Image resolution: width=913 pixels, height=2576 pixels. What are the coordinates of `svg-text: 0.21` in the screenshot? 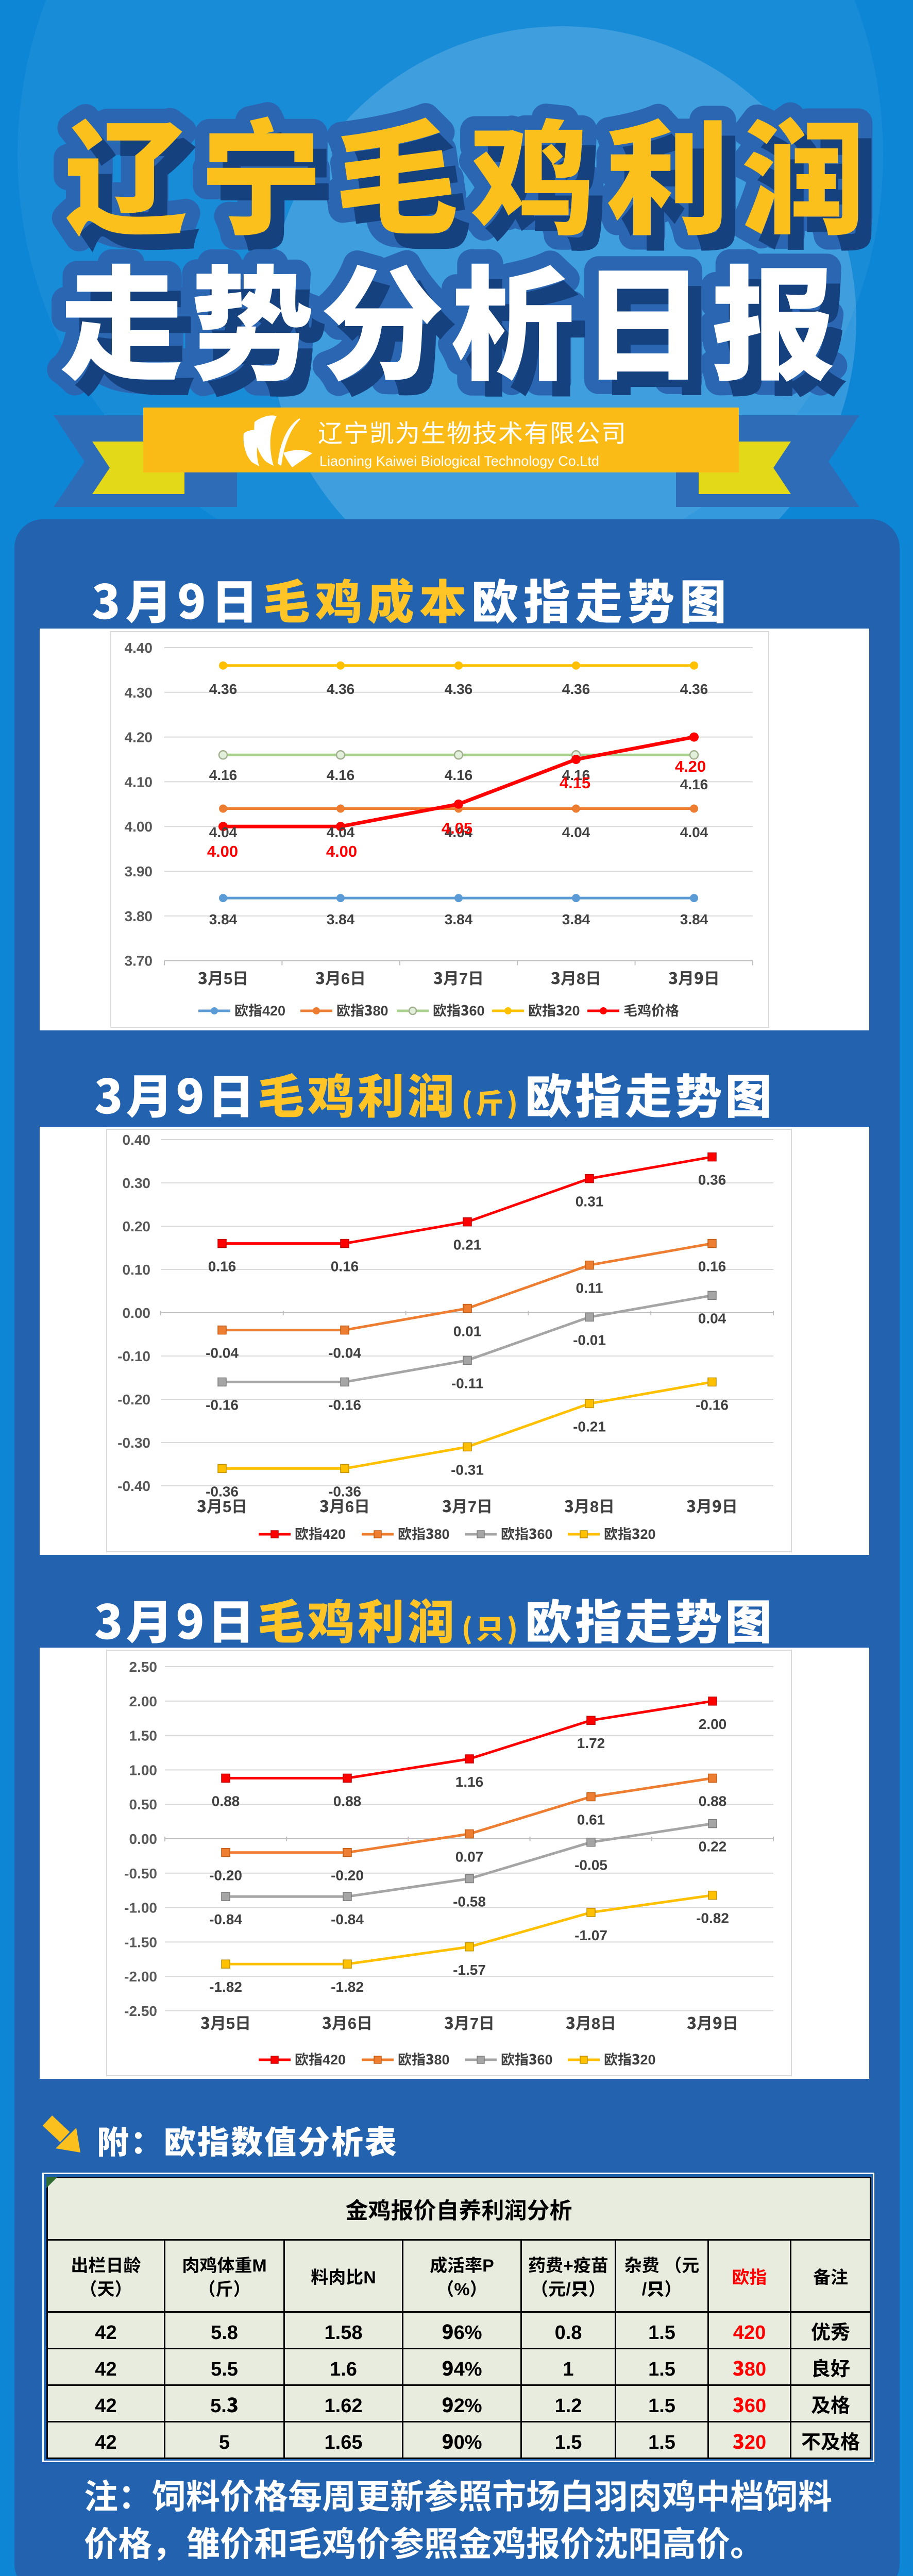 It's located at (467, 1245).